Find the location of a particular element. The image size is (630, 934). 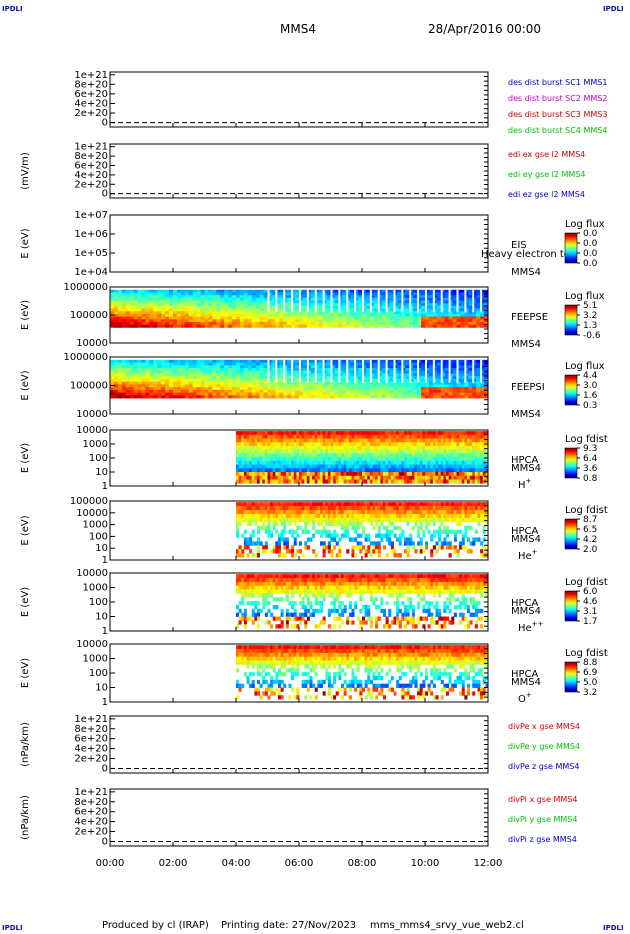

y-tick-label: 1000 is located at coordinates (95, 444).